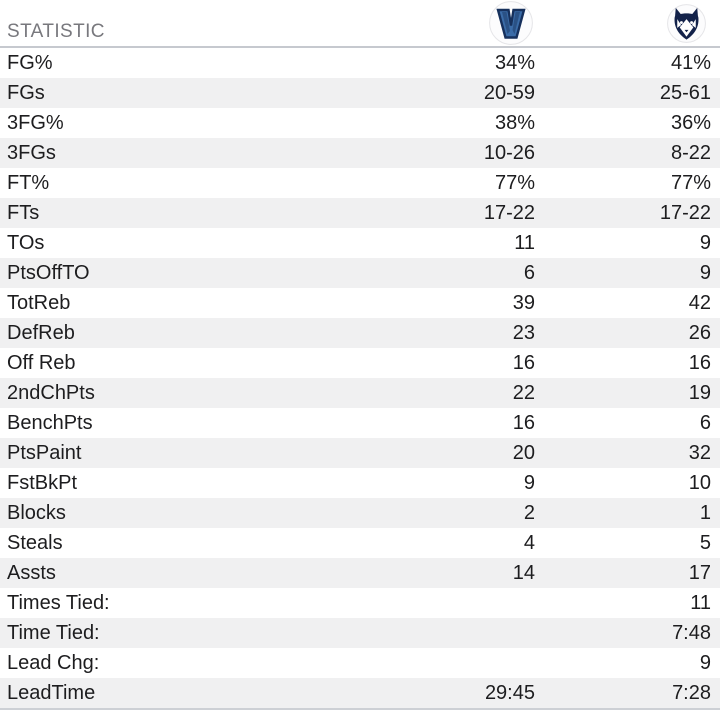 The width and height of the screenshot is (720, 720). What do you see at coordinates (360, 183) in the screenshot?
I see `table-row: FT% 77% 77%` at bounding box center [360, 183].